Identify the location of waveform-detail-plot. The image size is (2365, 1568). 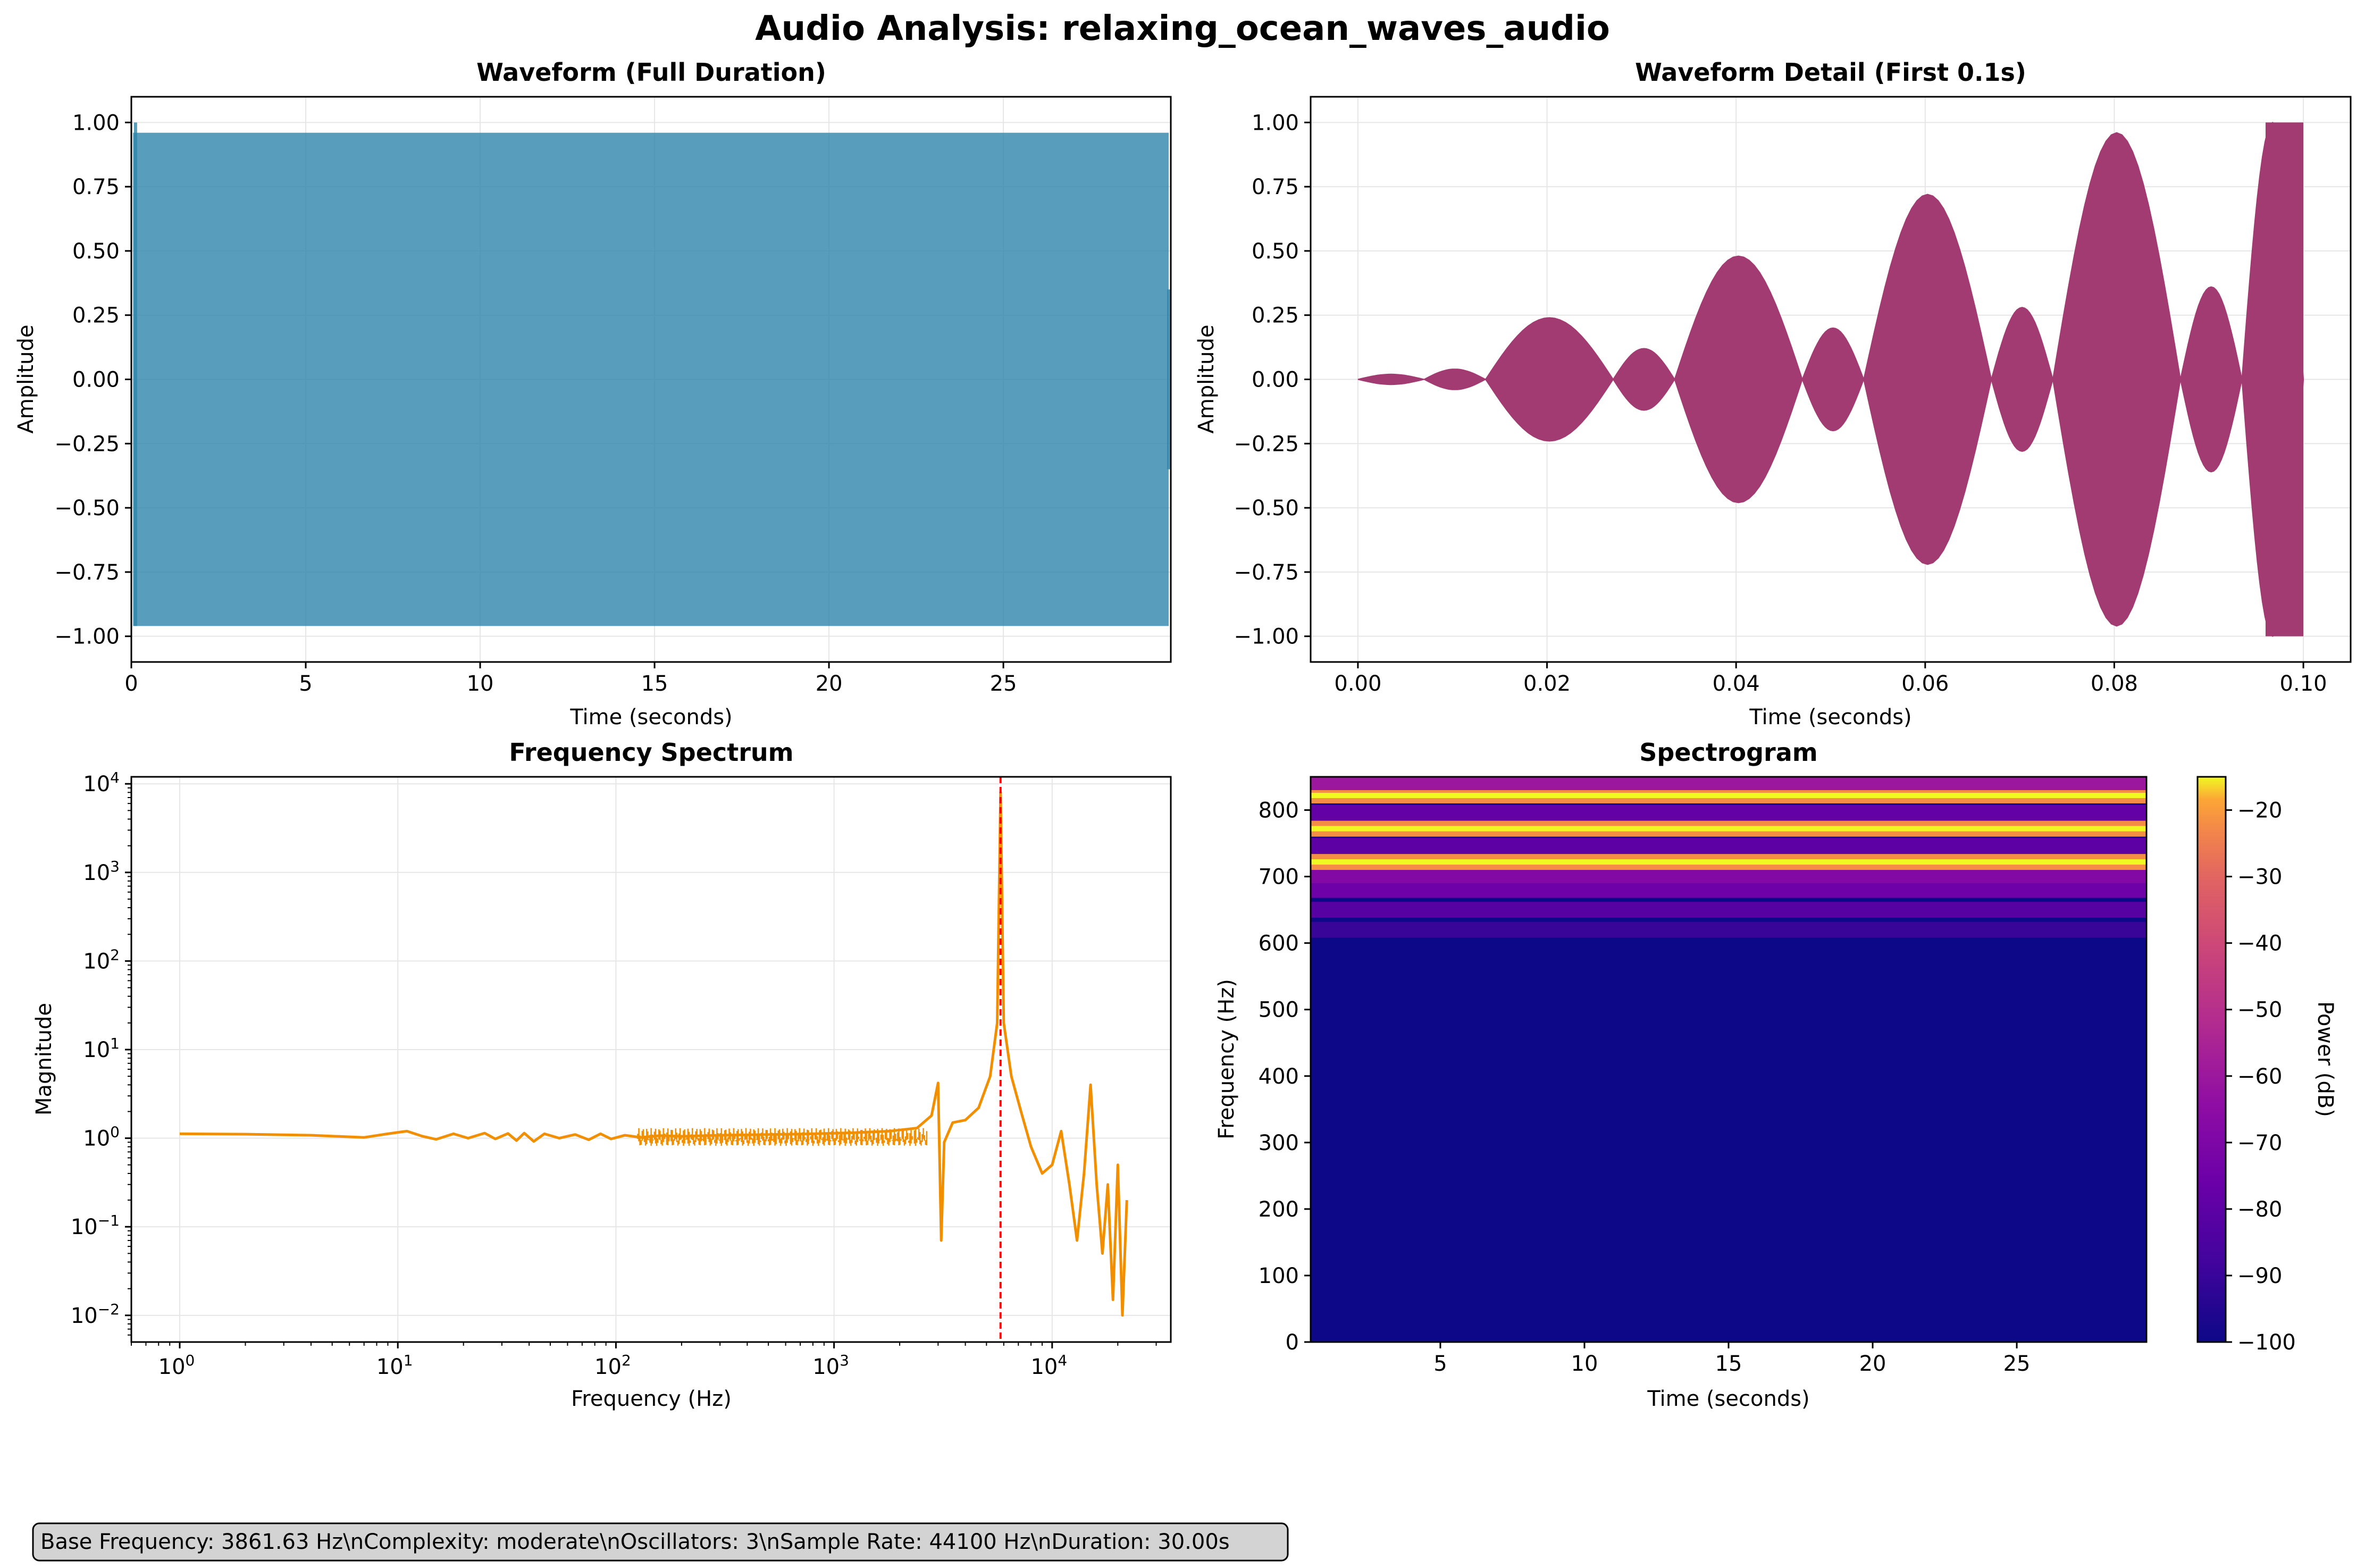
(1830, 379).